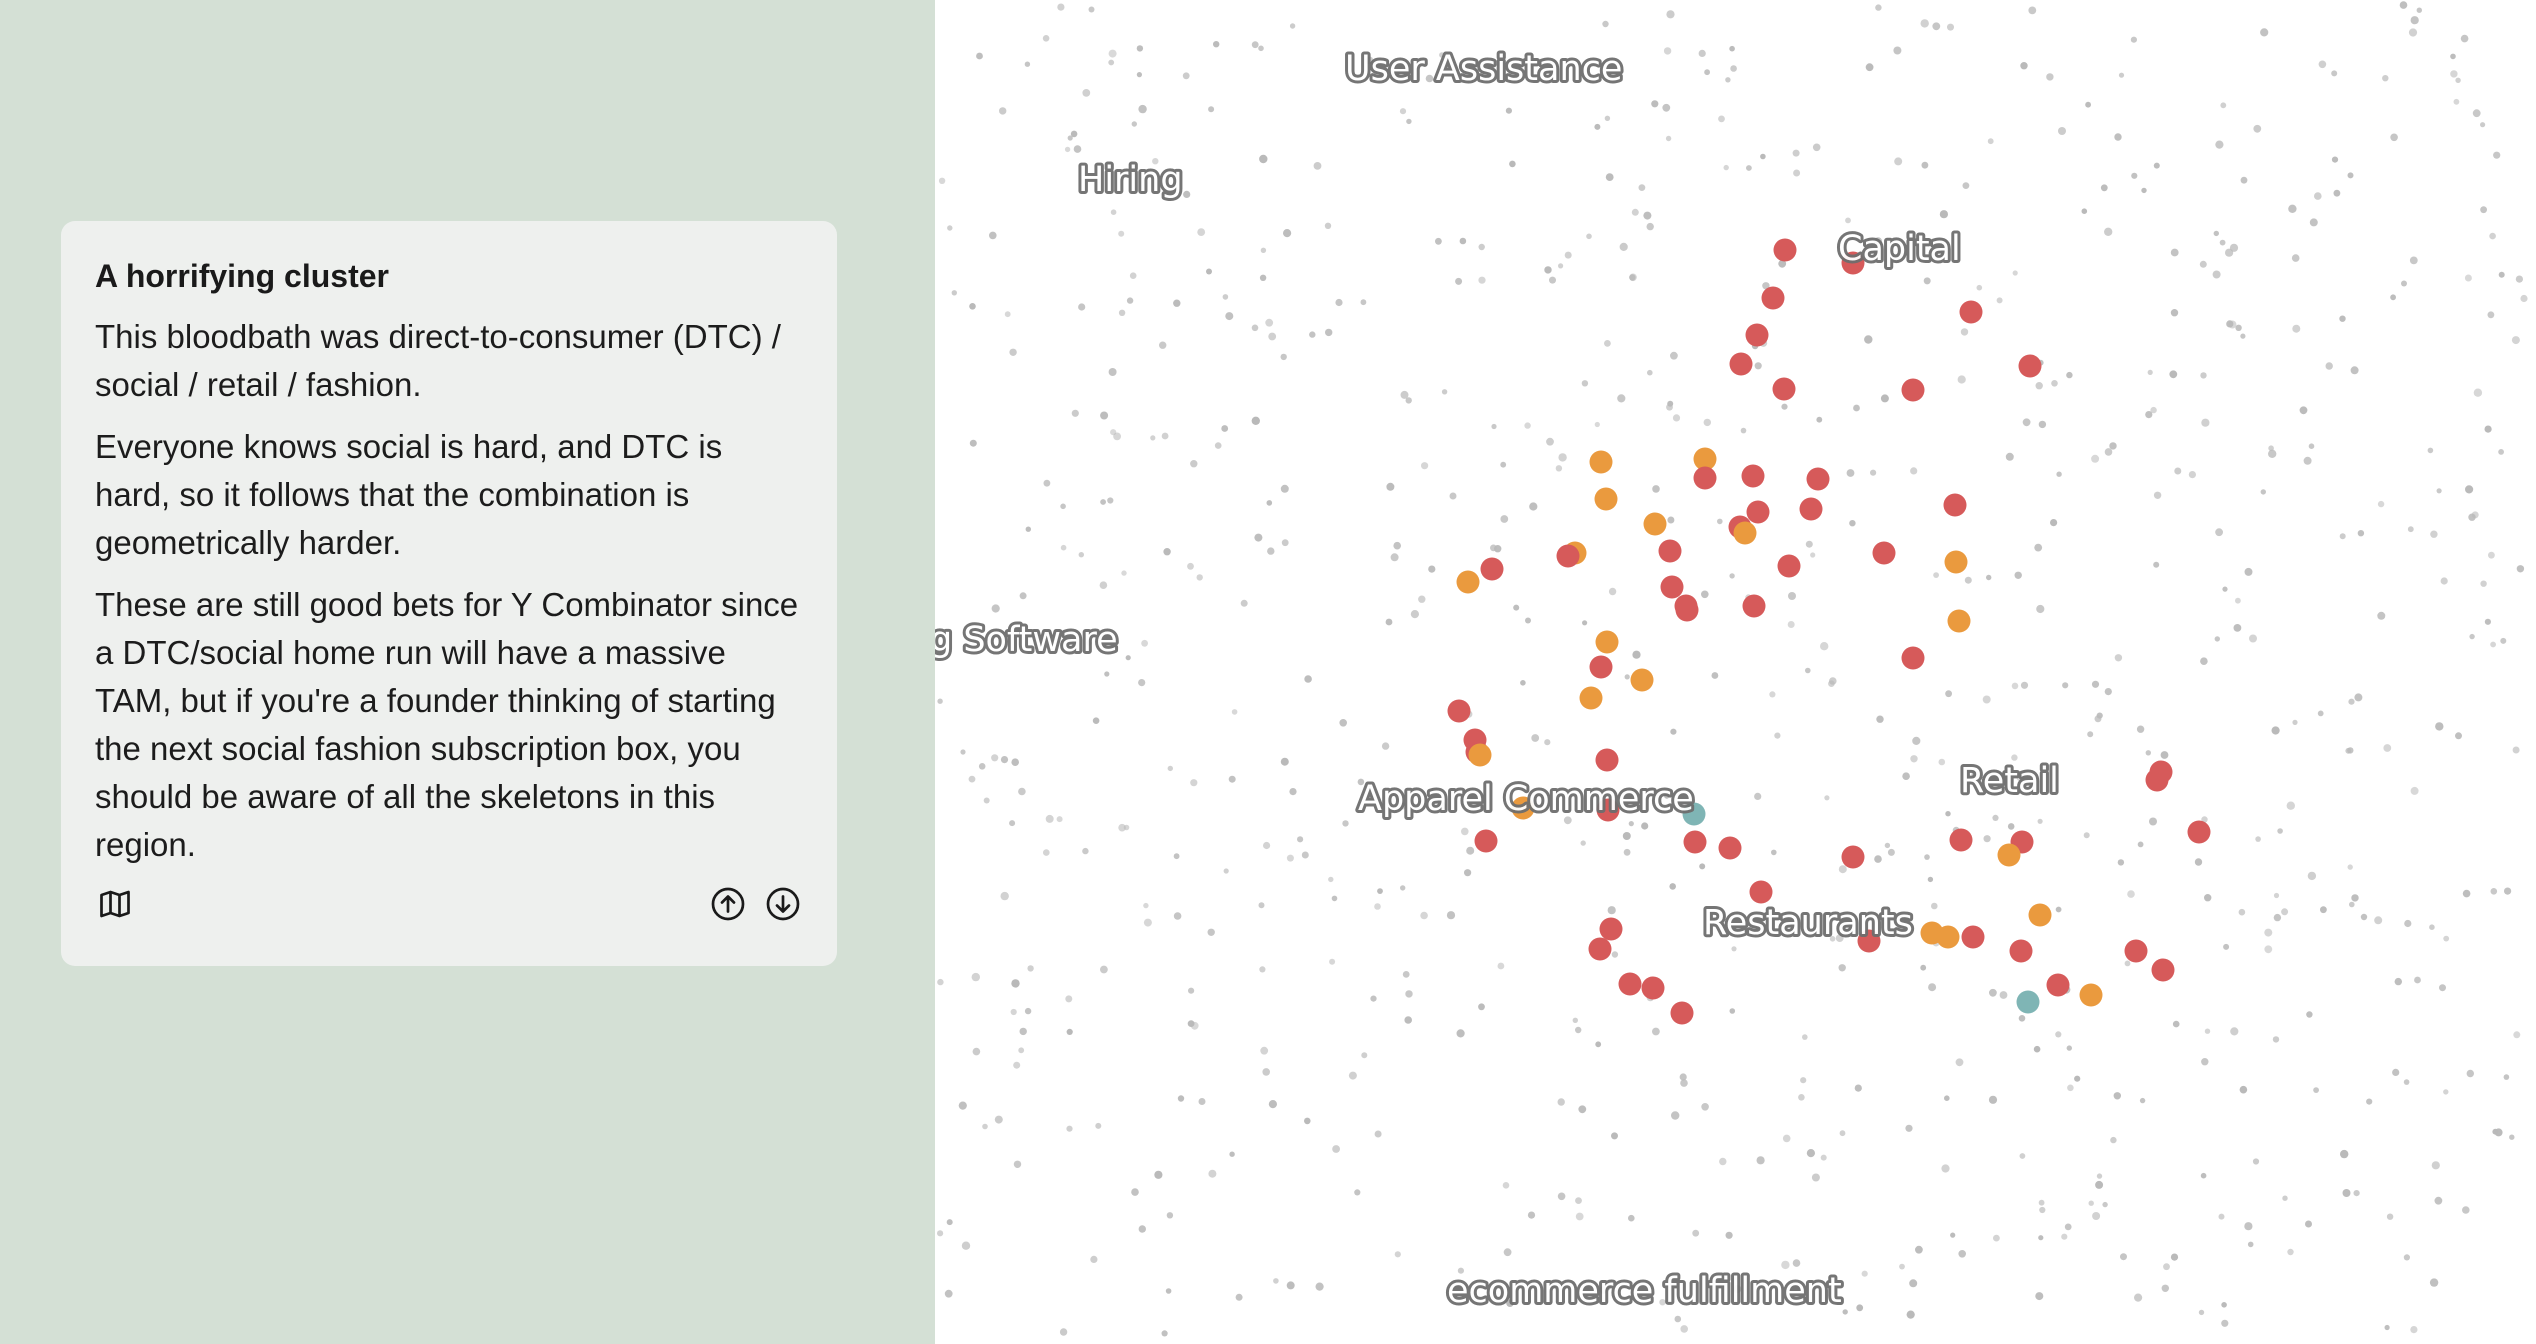 The image size is (2536, 1344). Describe the element at coordinates (115, 904) in the screenshot. I see `map-icon` at that location.